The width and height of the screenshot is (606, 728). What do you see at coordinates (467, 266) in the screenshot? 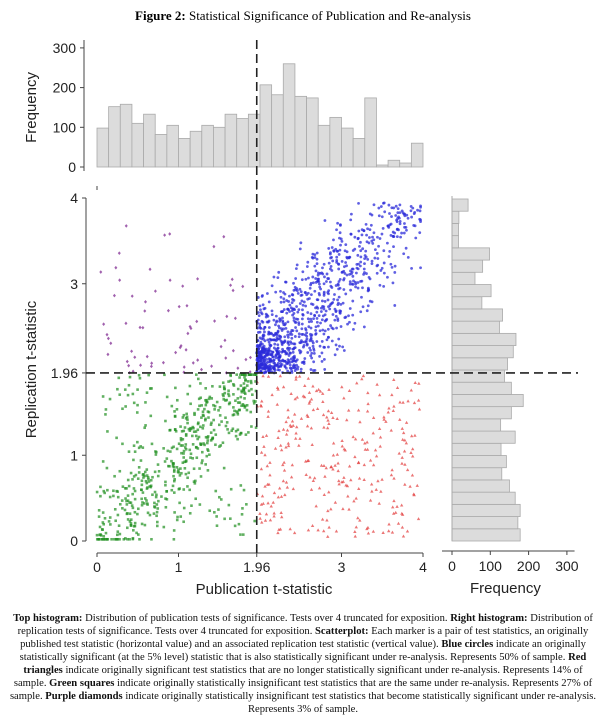
I see `right-histogram-bar` at bounding box center [467, 266].